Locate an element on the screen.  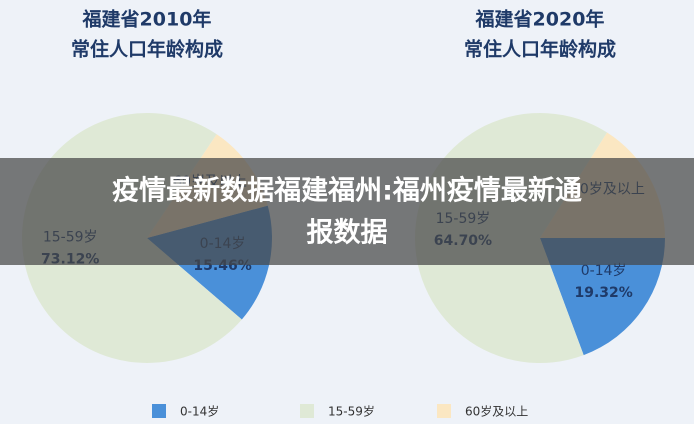
legend-label: 60岁及以上 is located at coordinates (496, 411).